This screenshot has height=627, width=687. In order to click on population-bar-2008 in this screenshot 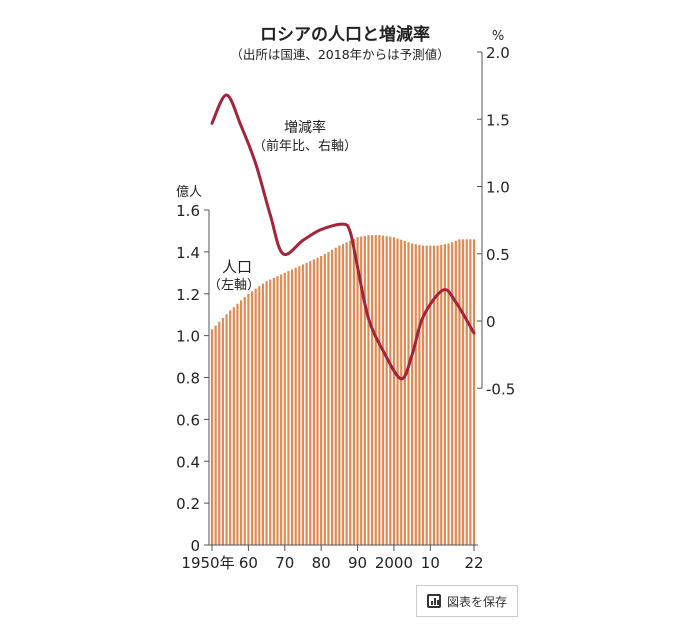, I will do `click(423, 395)`.